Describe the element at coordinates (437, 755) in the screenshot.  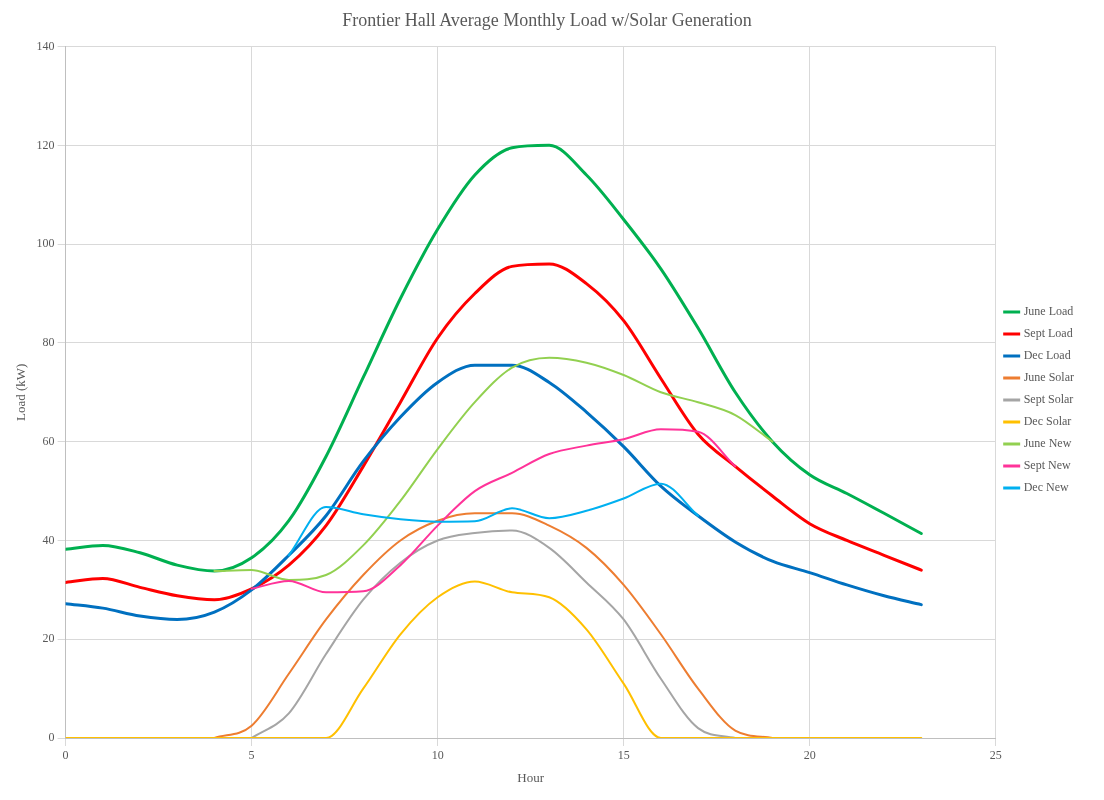
I see `x-tick-label: 10` at that location.